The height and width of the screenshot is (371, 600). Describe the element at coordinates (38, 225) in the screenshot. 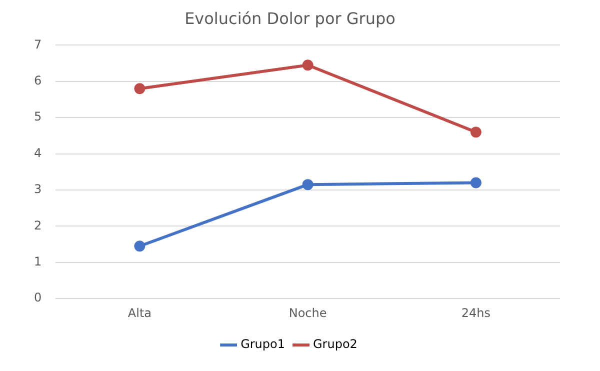

I see `y-tick-label: 2` at that location.